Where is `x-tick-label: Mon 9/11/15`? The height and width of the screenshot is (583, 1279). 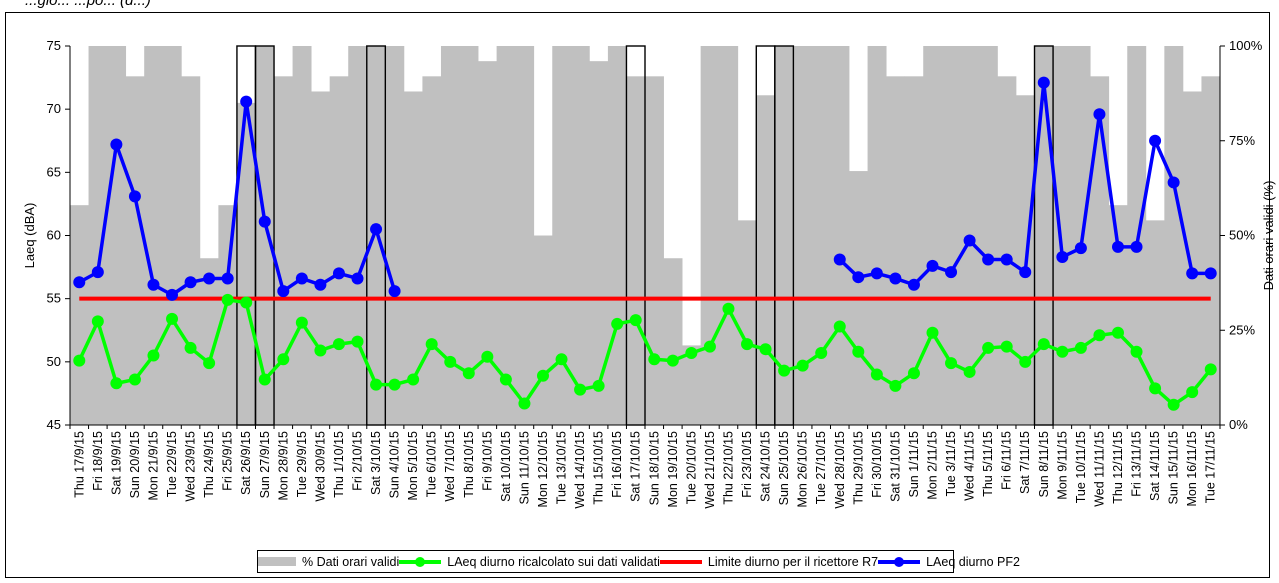 x-tick-label: Mon 9/11/15 is located at coordinates (1062, 465).